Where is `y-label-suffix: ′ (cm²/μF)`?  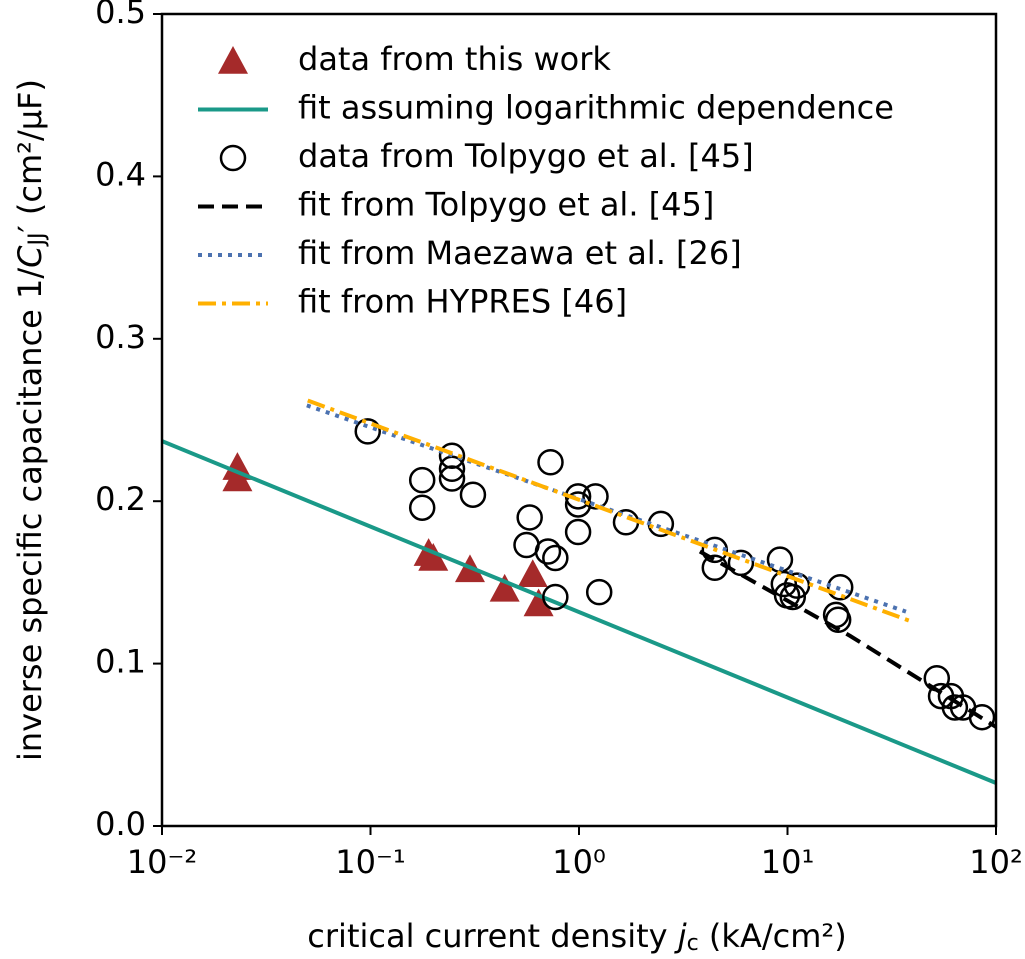
y-label-suffix: ′ (cm²/μF) is located at coordinates (30, 156).